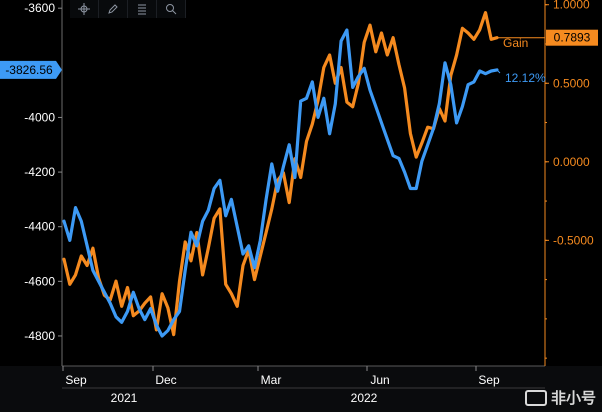 The height and width of the screenshot is (412, 602). I want to click on left-tick-label: -4600, so click(39, 281).